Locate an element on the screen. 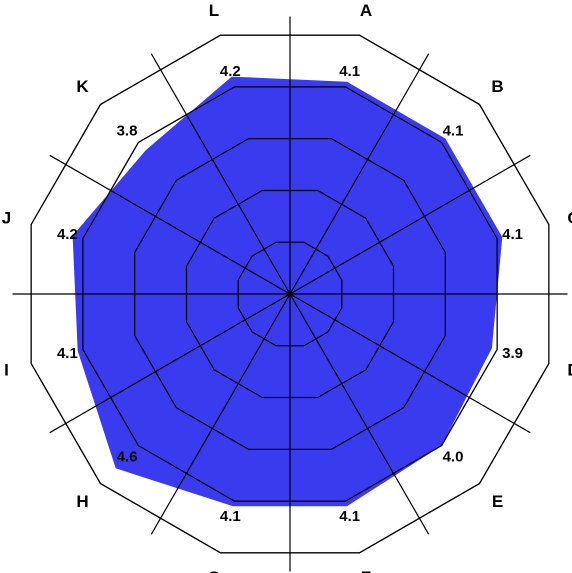 The image size is (572, 573). category-label-j: J is located at coordinates (6, 218).